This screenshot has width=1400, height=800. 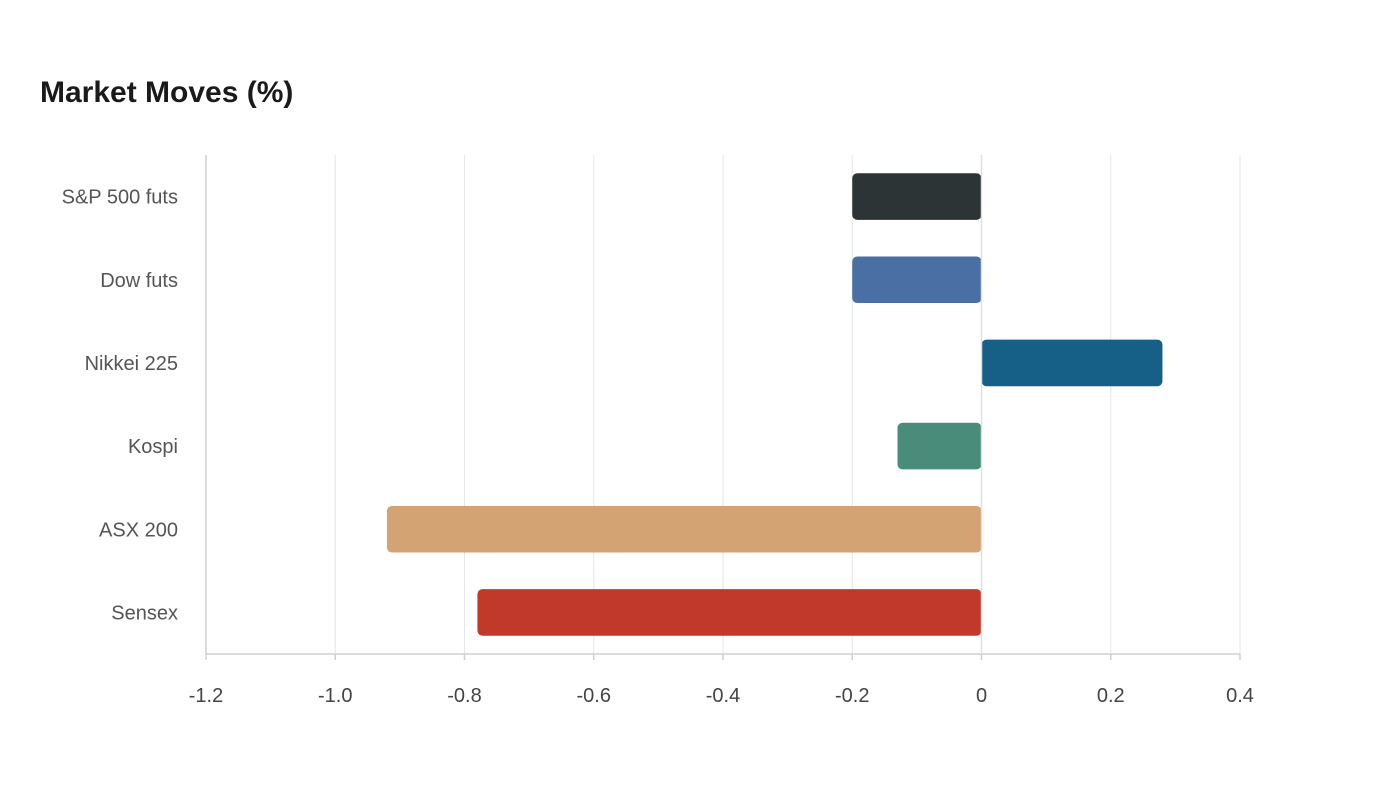 I want to click on x-tick-label: -0.2, so click(x=852, y=696).